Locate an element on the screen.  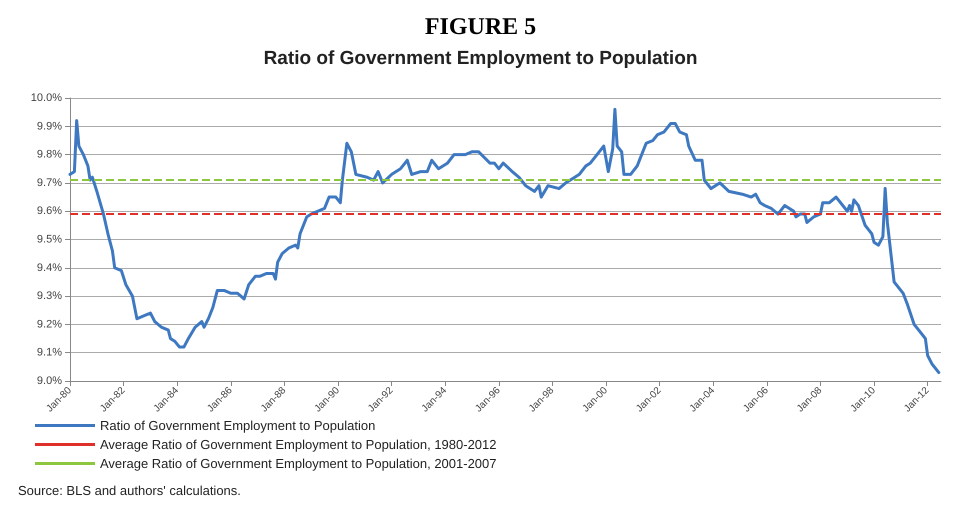
source-note: Source: BLS and authors' calculations. is located at coordinates (129, 490).